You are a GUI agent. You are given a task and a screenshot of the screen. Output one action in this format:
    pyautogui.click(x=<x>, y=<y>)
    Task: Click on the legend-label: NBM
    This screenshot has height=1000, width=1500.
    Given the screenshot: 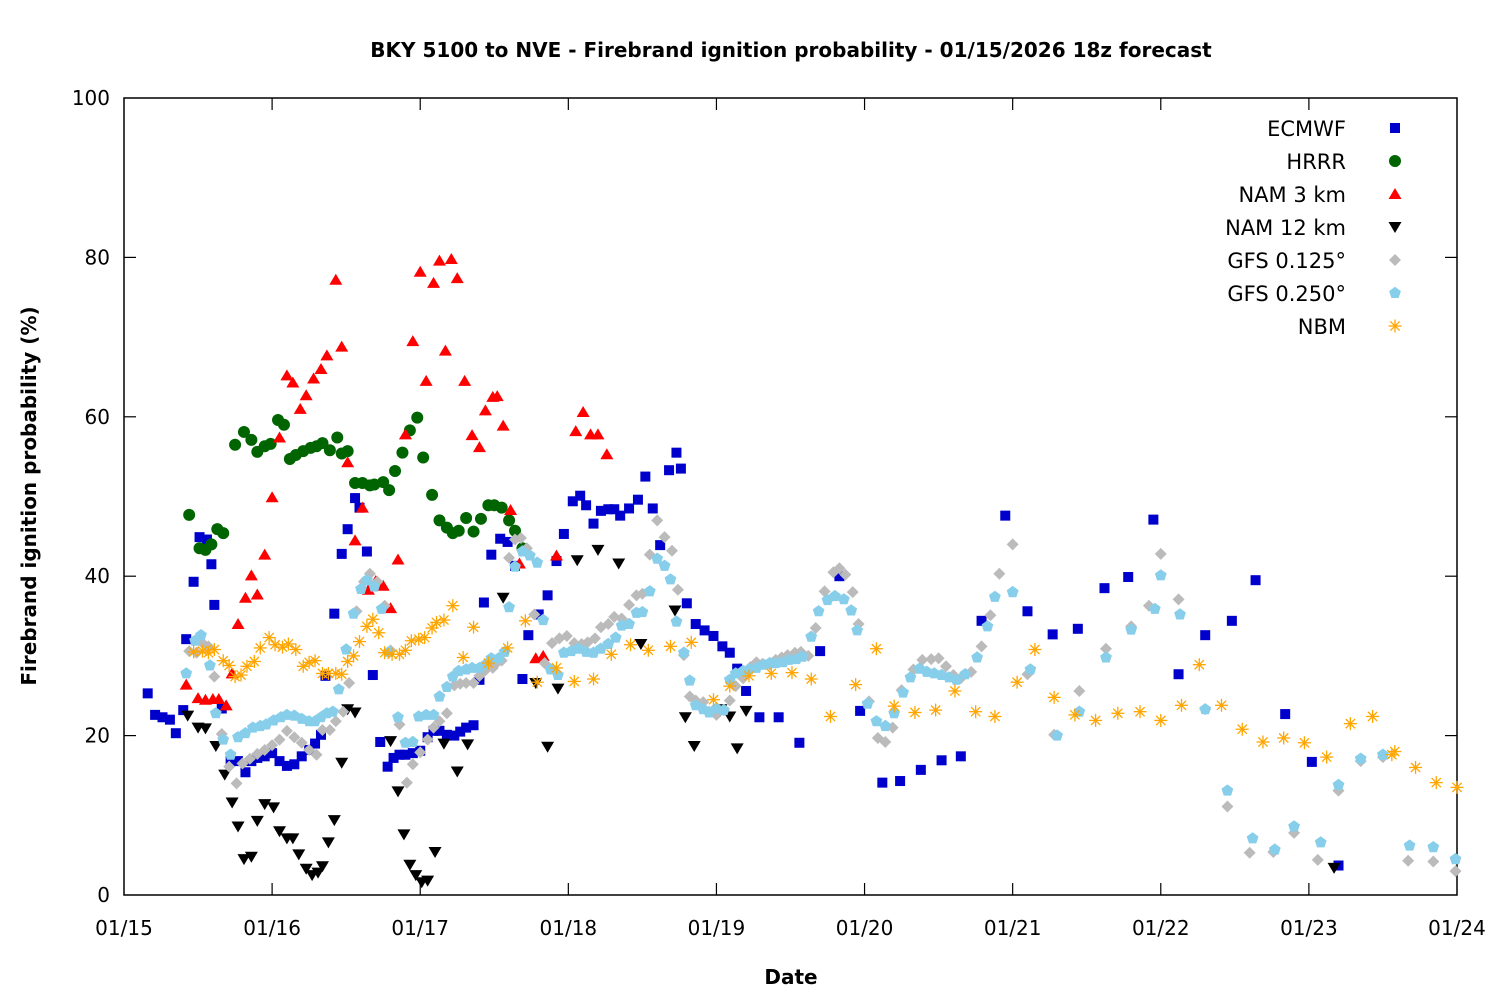 What is the action you would take?
    pyautogui.click(x=1322, y=327)
    